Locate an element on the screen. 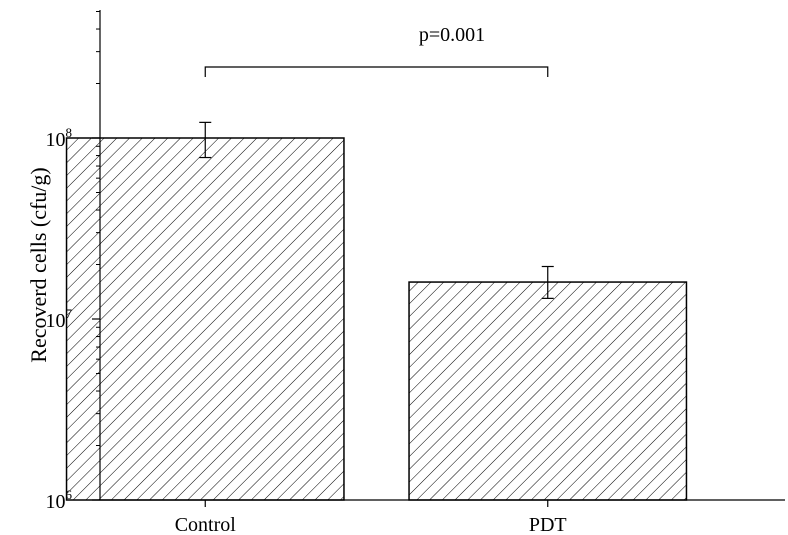 Image resolution: width=788 pixels, height=535 pixels. bar-pdt is located at coordinates (547, 391).